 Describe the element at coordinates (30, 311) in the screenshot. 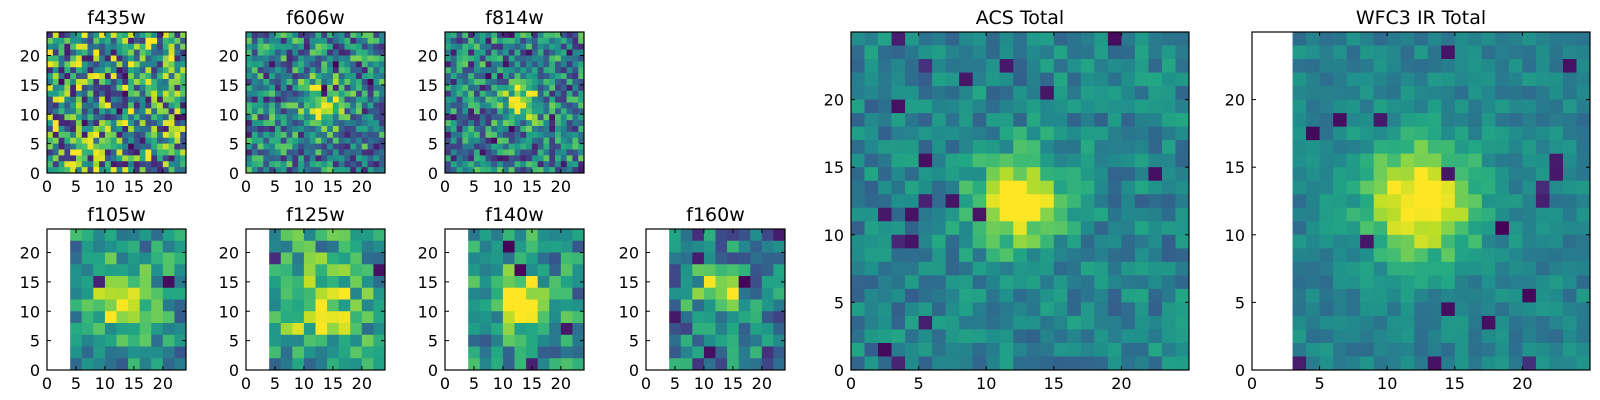

I see `y-tick-label: 10` at that location.